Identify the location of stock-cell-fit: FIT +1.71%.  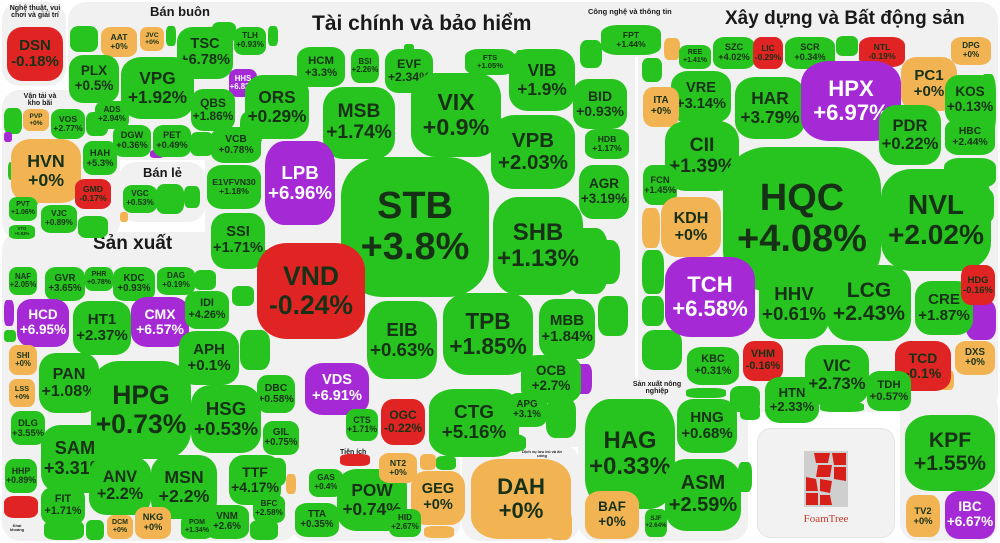
(63, 506).